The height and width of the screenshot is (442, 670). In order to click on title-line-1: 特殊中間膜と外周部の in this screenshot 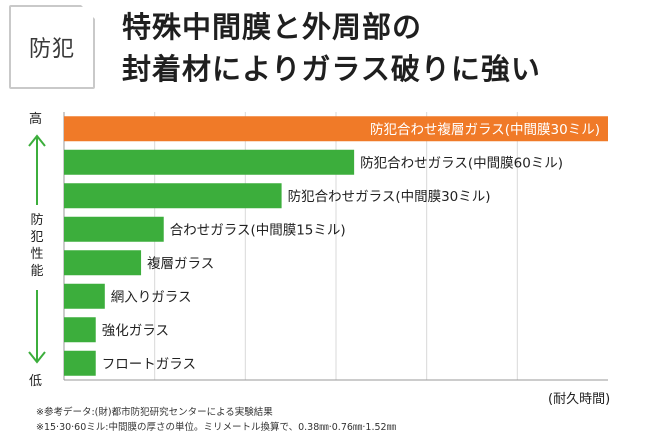, I will do `click(272, 27)`.